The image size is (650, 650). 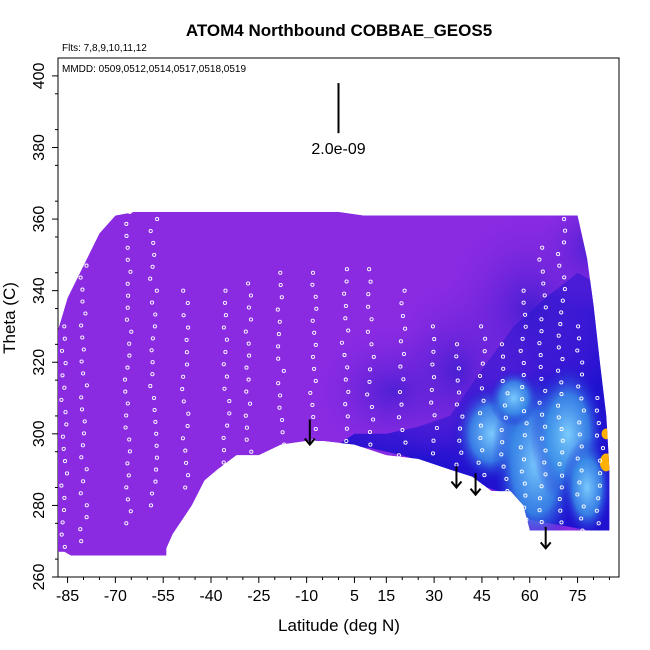 I want to click on x-tick-label: 15, so click(x=386, y=596).